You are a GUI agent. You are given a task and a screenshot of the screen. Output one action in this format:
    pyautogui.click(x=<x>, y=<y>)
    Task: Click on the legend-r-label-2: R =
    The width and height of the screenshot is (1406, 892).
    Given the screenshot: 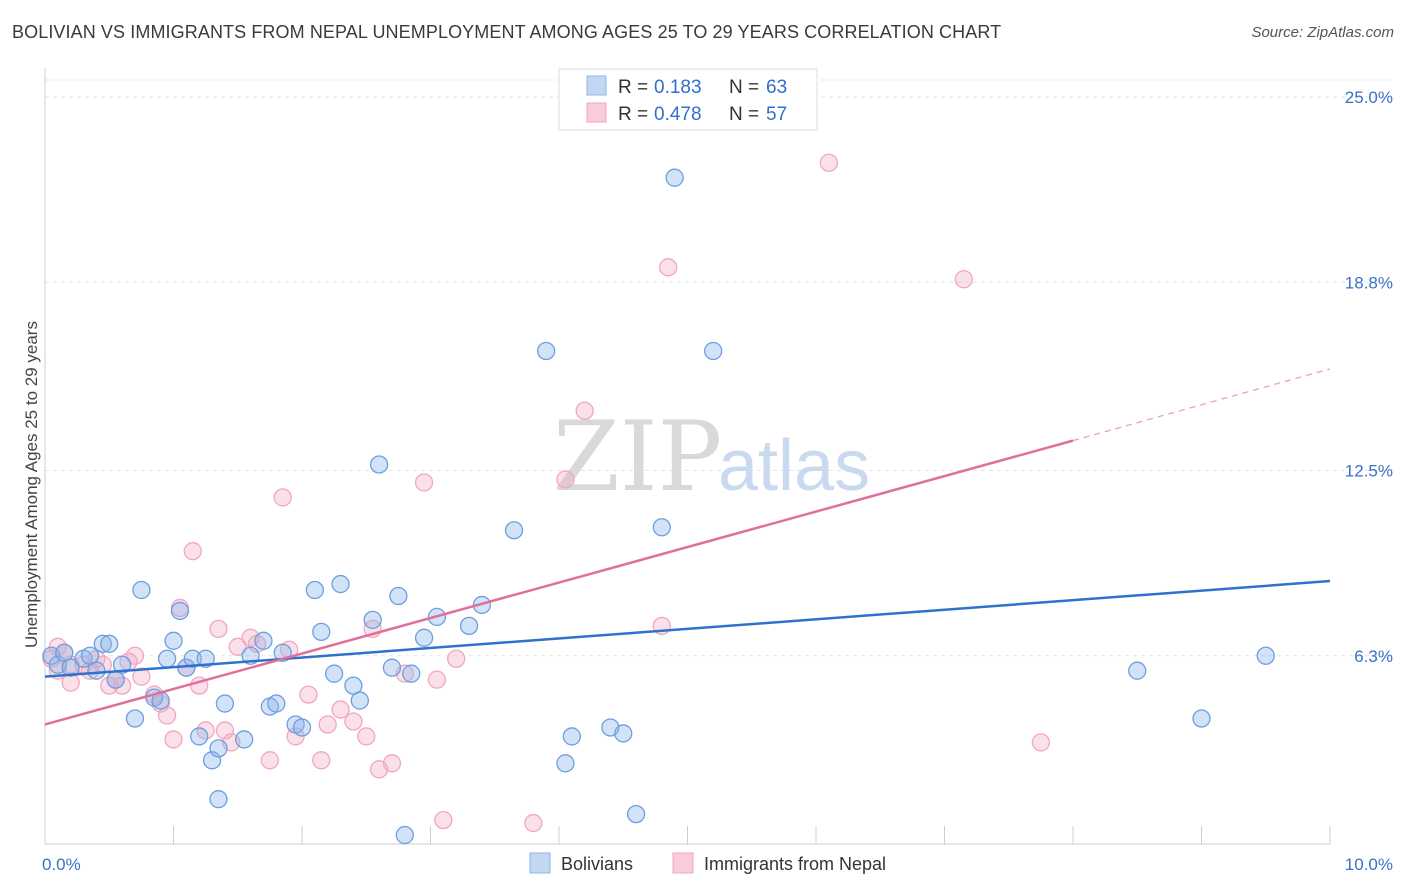 What is the action you would take?
    pyautogui.click(x=633, y=114)
    